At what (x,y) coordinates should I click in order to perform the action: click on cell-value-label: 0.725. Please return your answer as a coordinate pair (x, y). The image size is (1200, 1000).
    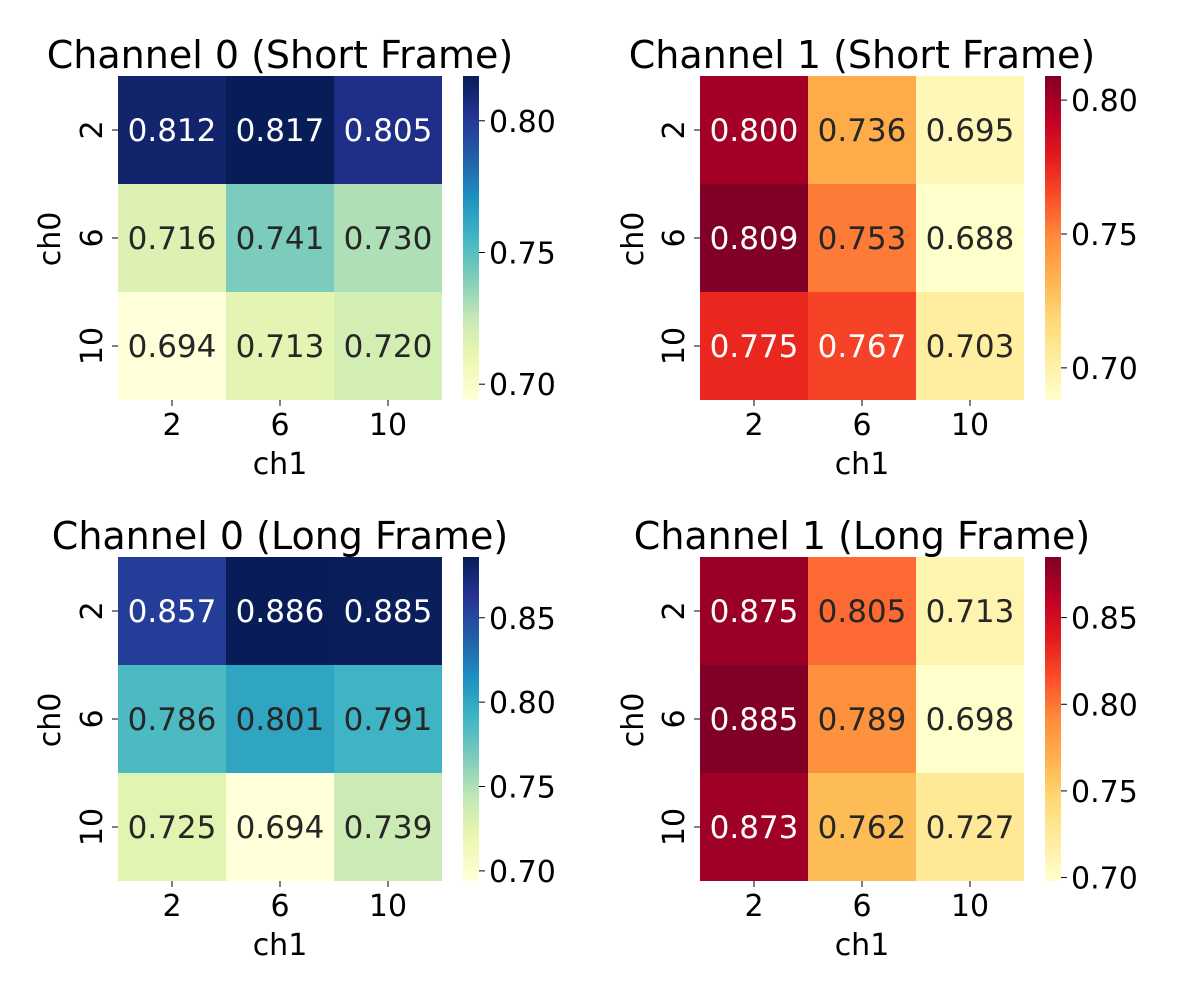
    Looking at the image, I should click on (172, 828).